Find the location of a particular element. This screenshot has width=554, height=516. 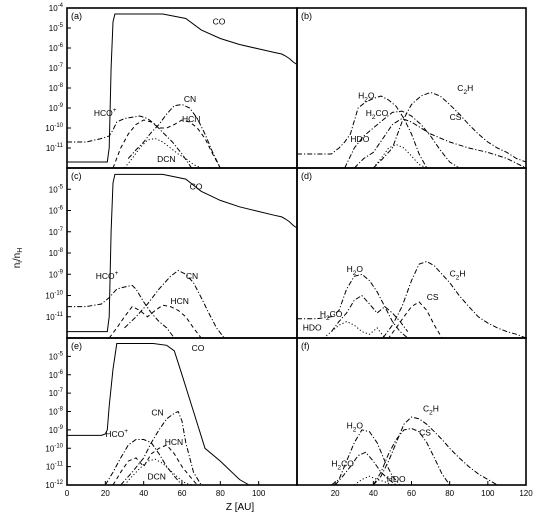

x-tick-label: 0 is located at coordinates (67, 493).